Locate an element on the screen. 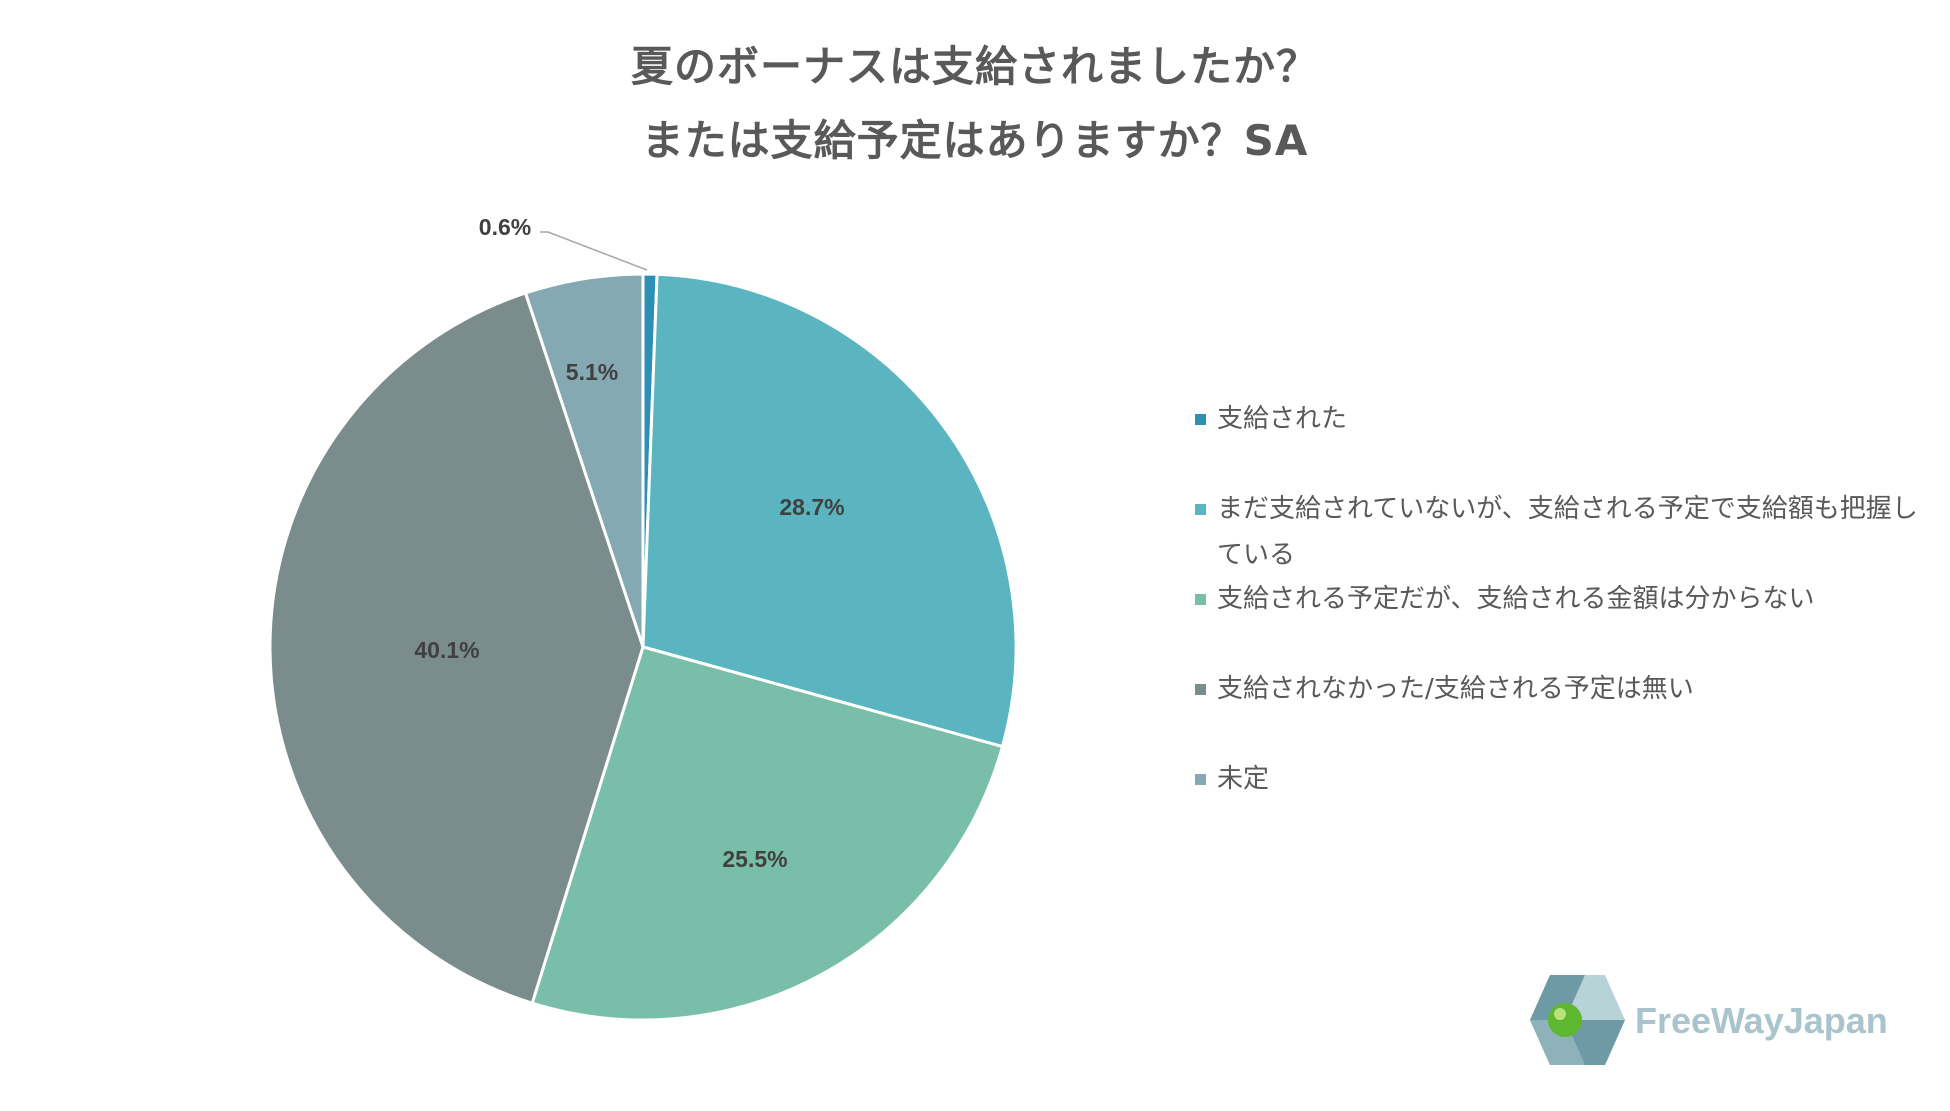 The image size is (1950, 1111). chart-title: 夏のボーナスは支給されましたか？ または支給予定はありますか？SA is located at coordinates (975, 104).